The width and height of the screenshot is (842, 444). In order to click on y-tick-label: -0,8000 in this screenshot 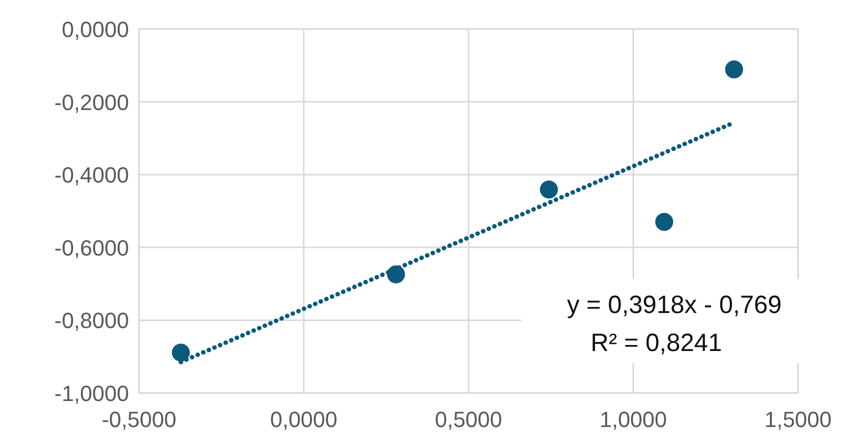, I will do `click(91, 321)`.